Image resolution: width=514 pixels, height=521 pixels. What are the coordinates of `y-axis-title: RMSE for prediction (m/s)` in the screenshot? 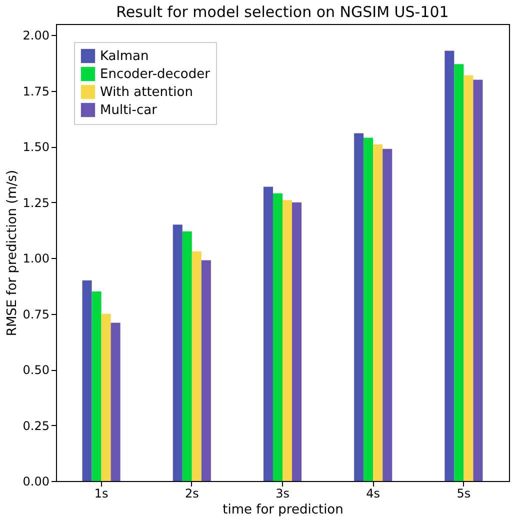 It's located at (12, 253).